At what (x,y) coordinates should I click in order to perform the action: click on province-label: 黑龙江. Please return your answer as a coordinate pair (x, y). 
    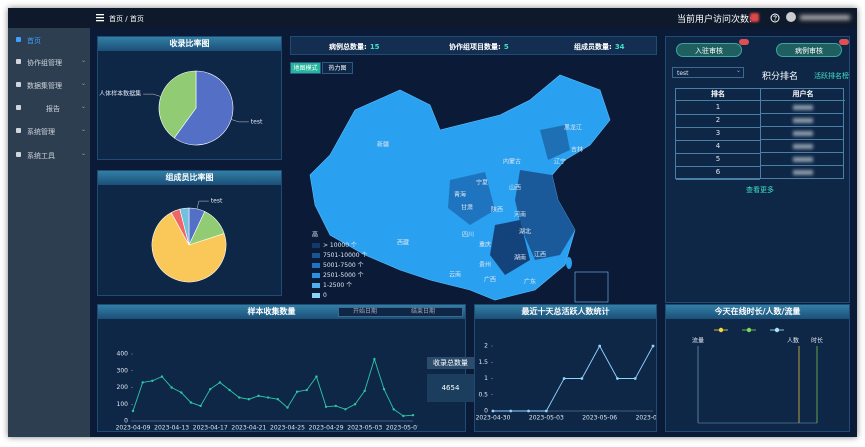
    Looking at the image, I should click on (573, 128).